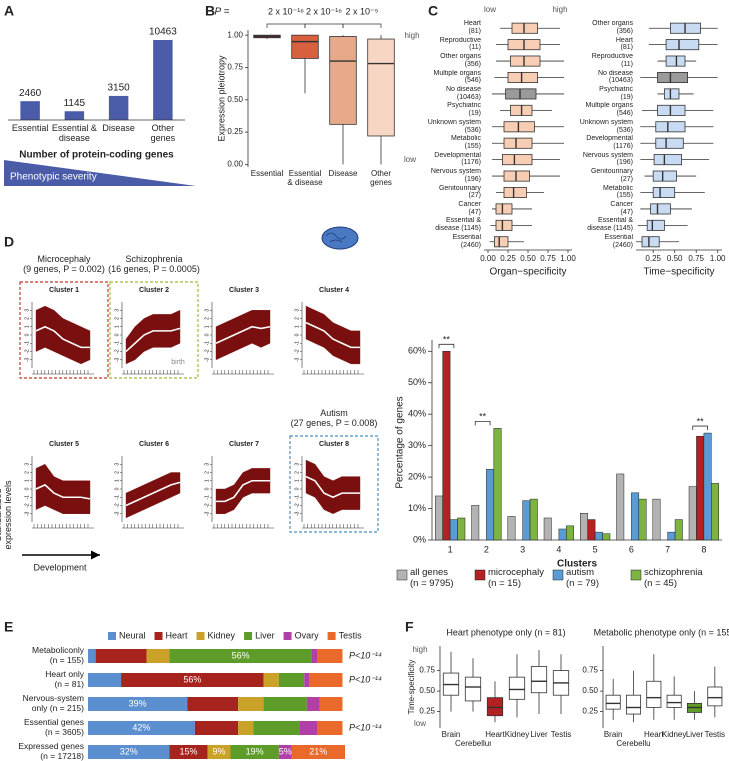 The height and width of the screenshot is (761, 729). I want to click on legend-label: all genes (n = 9795), so click(432, 578).